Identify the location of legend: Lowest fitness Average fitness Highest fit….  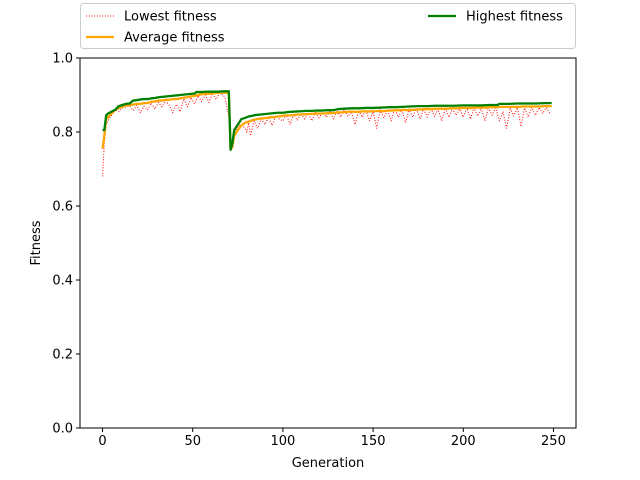
(328, 26).